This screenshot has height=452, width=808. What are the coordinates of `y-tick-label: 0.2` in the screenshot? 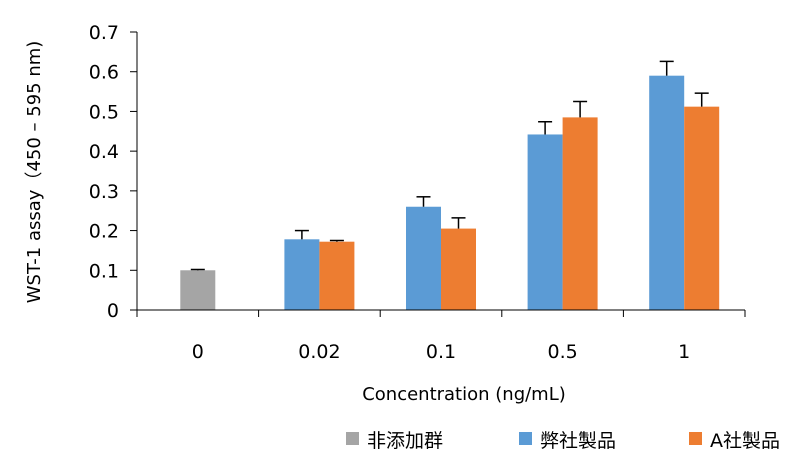 It's located at (104, 232).